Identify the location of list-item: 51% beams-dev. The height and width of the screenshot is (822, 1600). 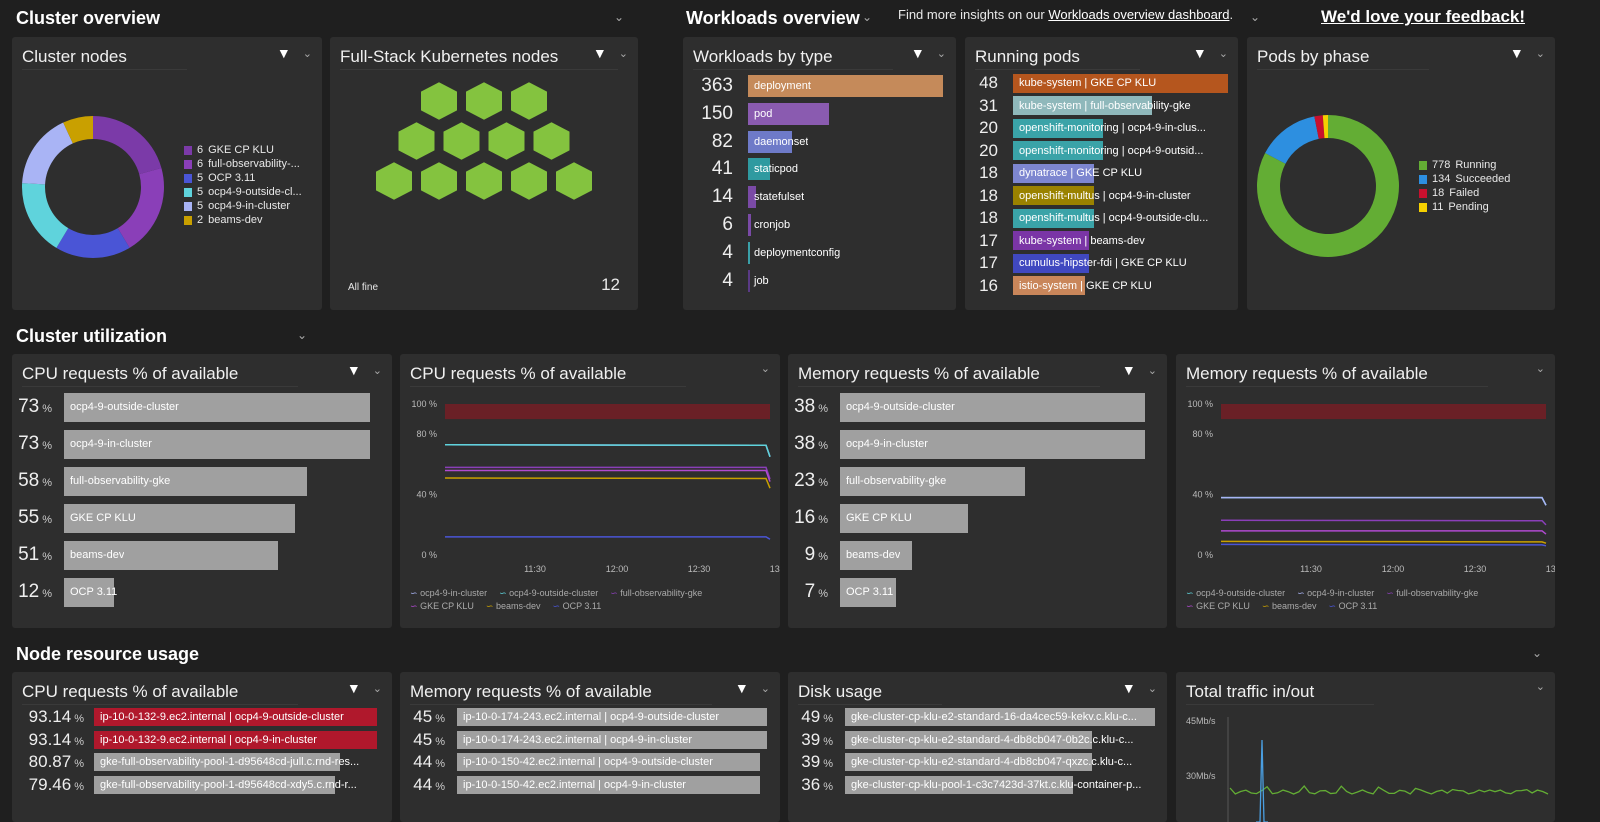
(202, 555).